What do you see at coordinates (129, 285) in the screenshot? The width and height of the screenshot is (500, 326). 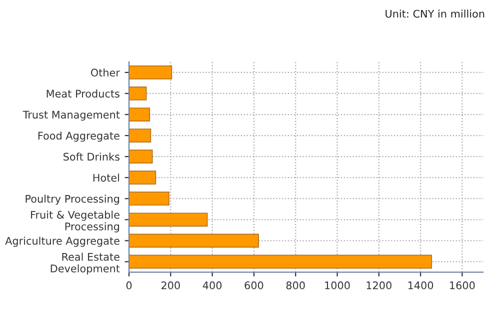 I see `x-tick-label: 0` at bounding box center [129, 285].